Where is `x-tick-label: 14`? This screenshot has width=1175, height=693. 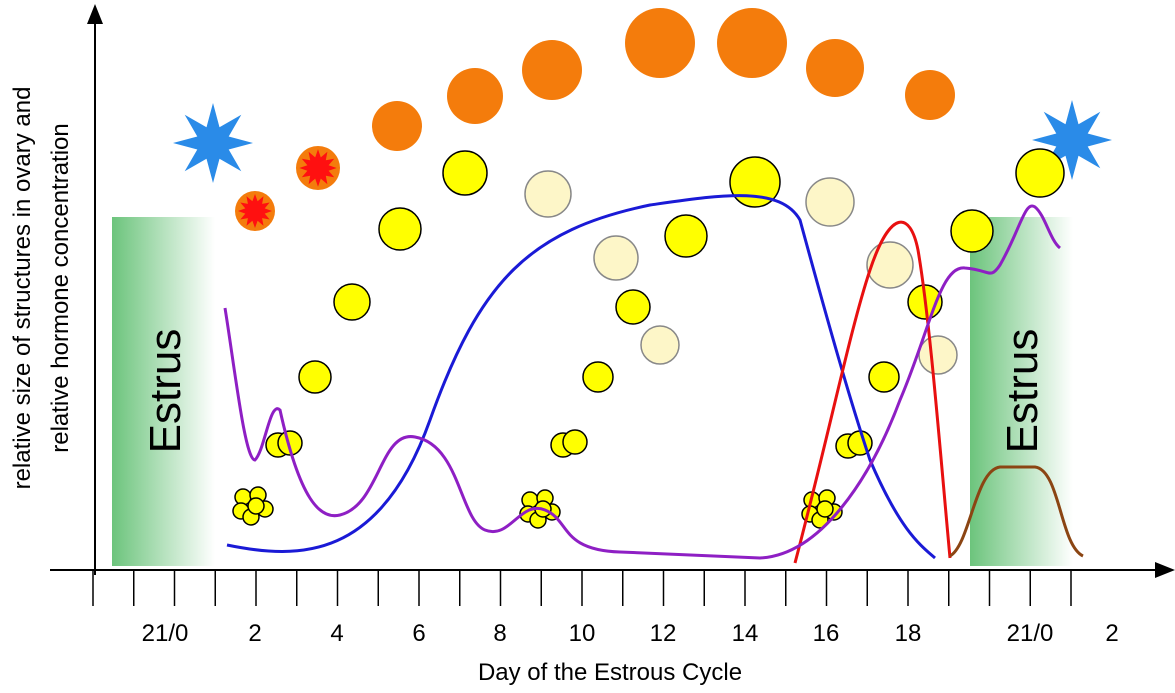 x-tick-label: 14 is located at coordinates (745, 633).